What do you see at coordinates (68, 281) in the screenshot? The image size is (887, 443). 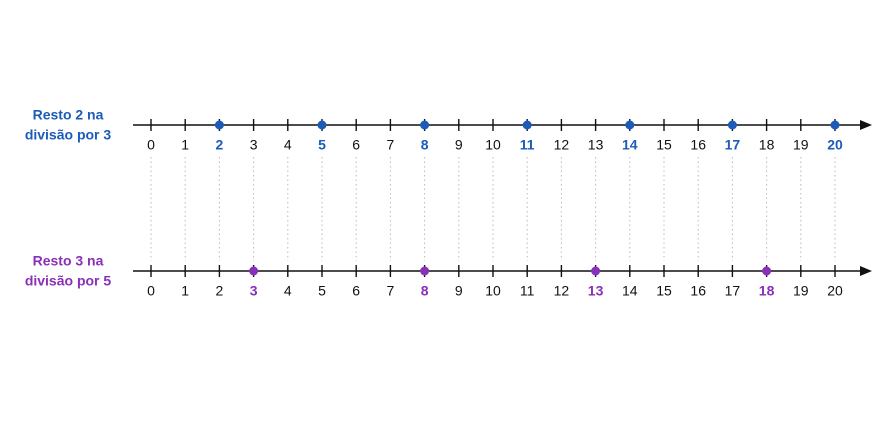 I see `line-label: divisão por 5` at bounding box center [68, 281].